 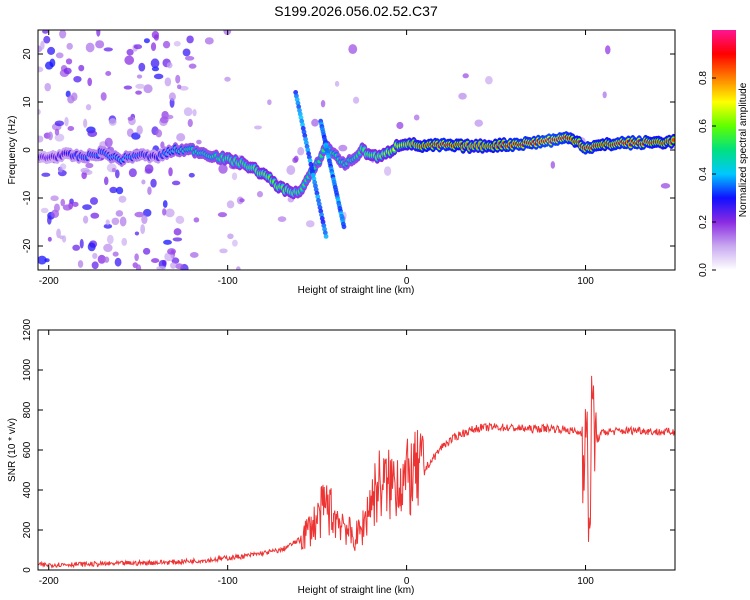 I want to click on y-tick-label: 0, so click(x=27, y=150).